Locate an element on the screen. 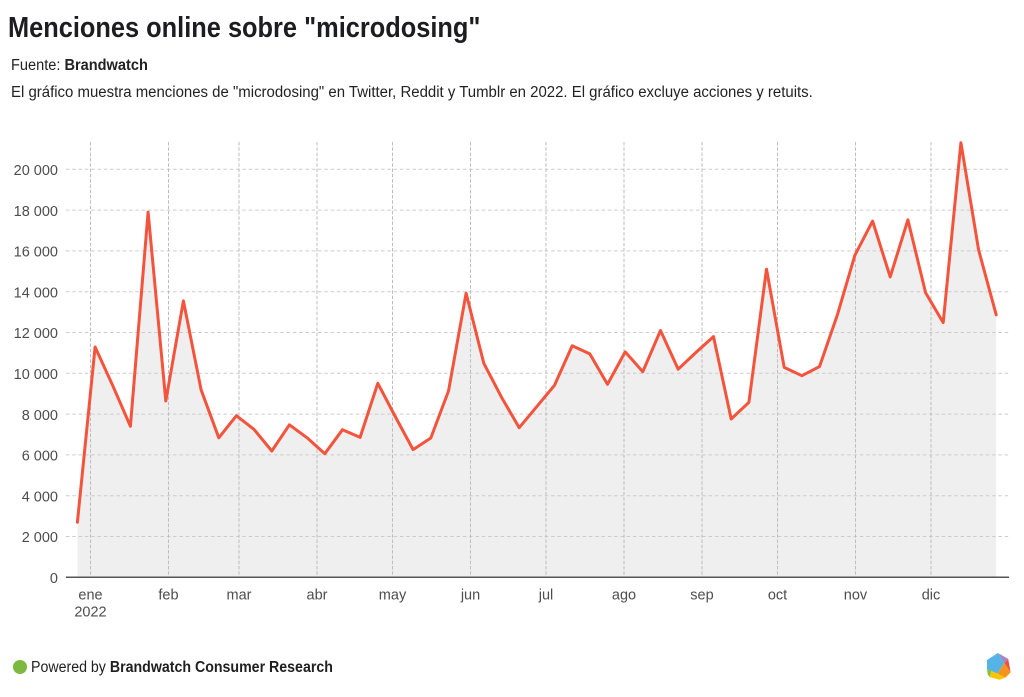 The height and width of the screenshot is (697, 1024). svg-text: jul is located at coordinates (546, 596).